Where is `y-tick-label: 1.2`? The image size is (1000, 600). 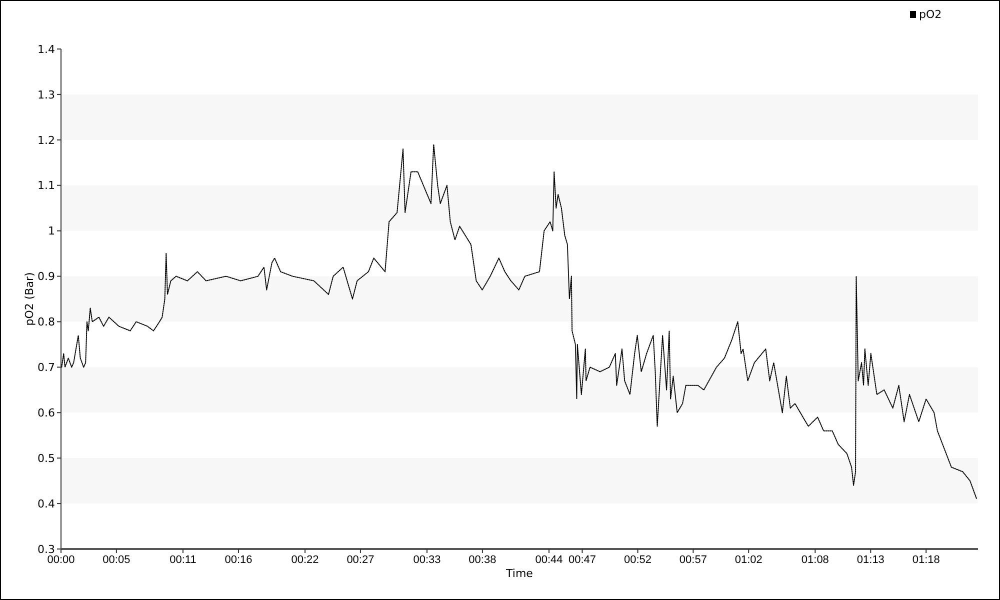
y-tick-label: 1.2 is located at coordinates (46, 140).